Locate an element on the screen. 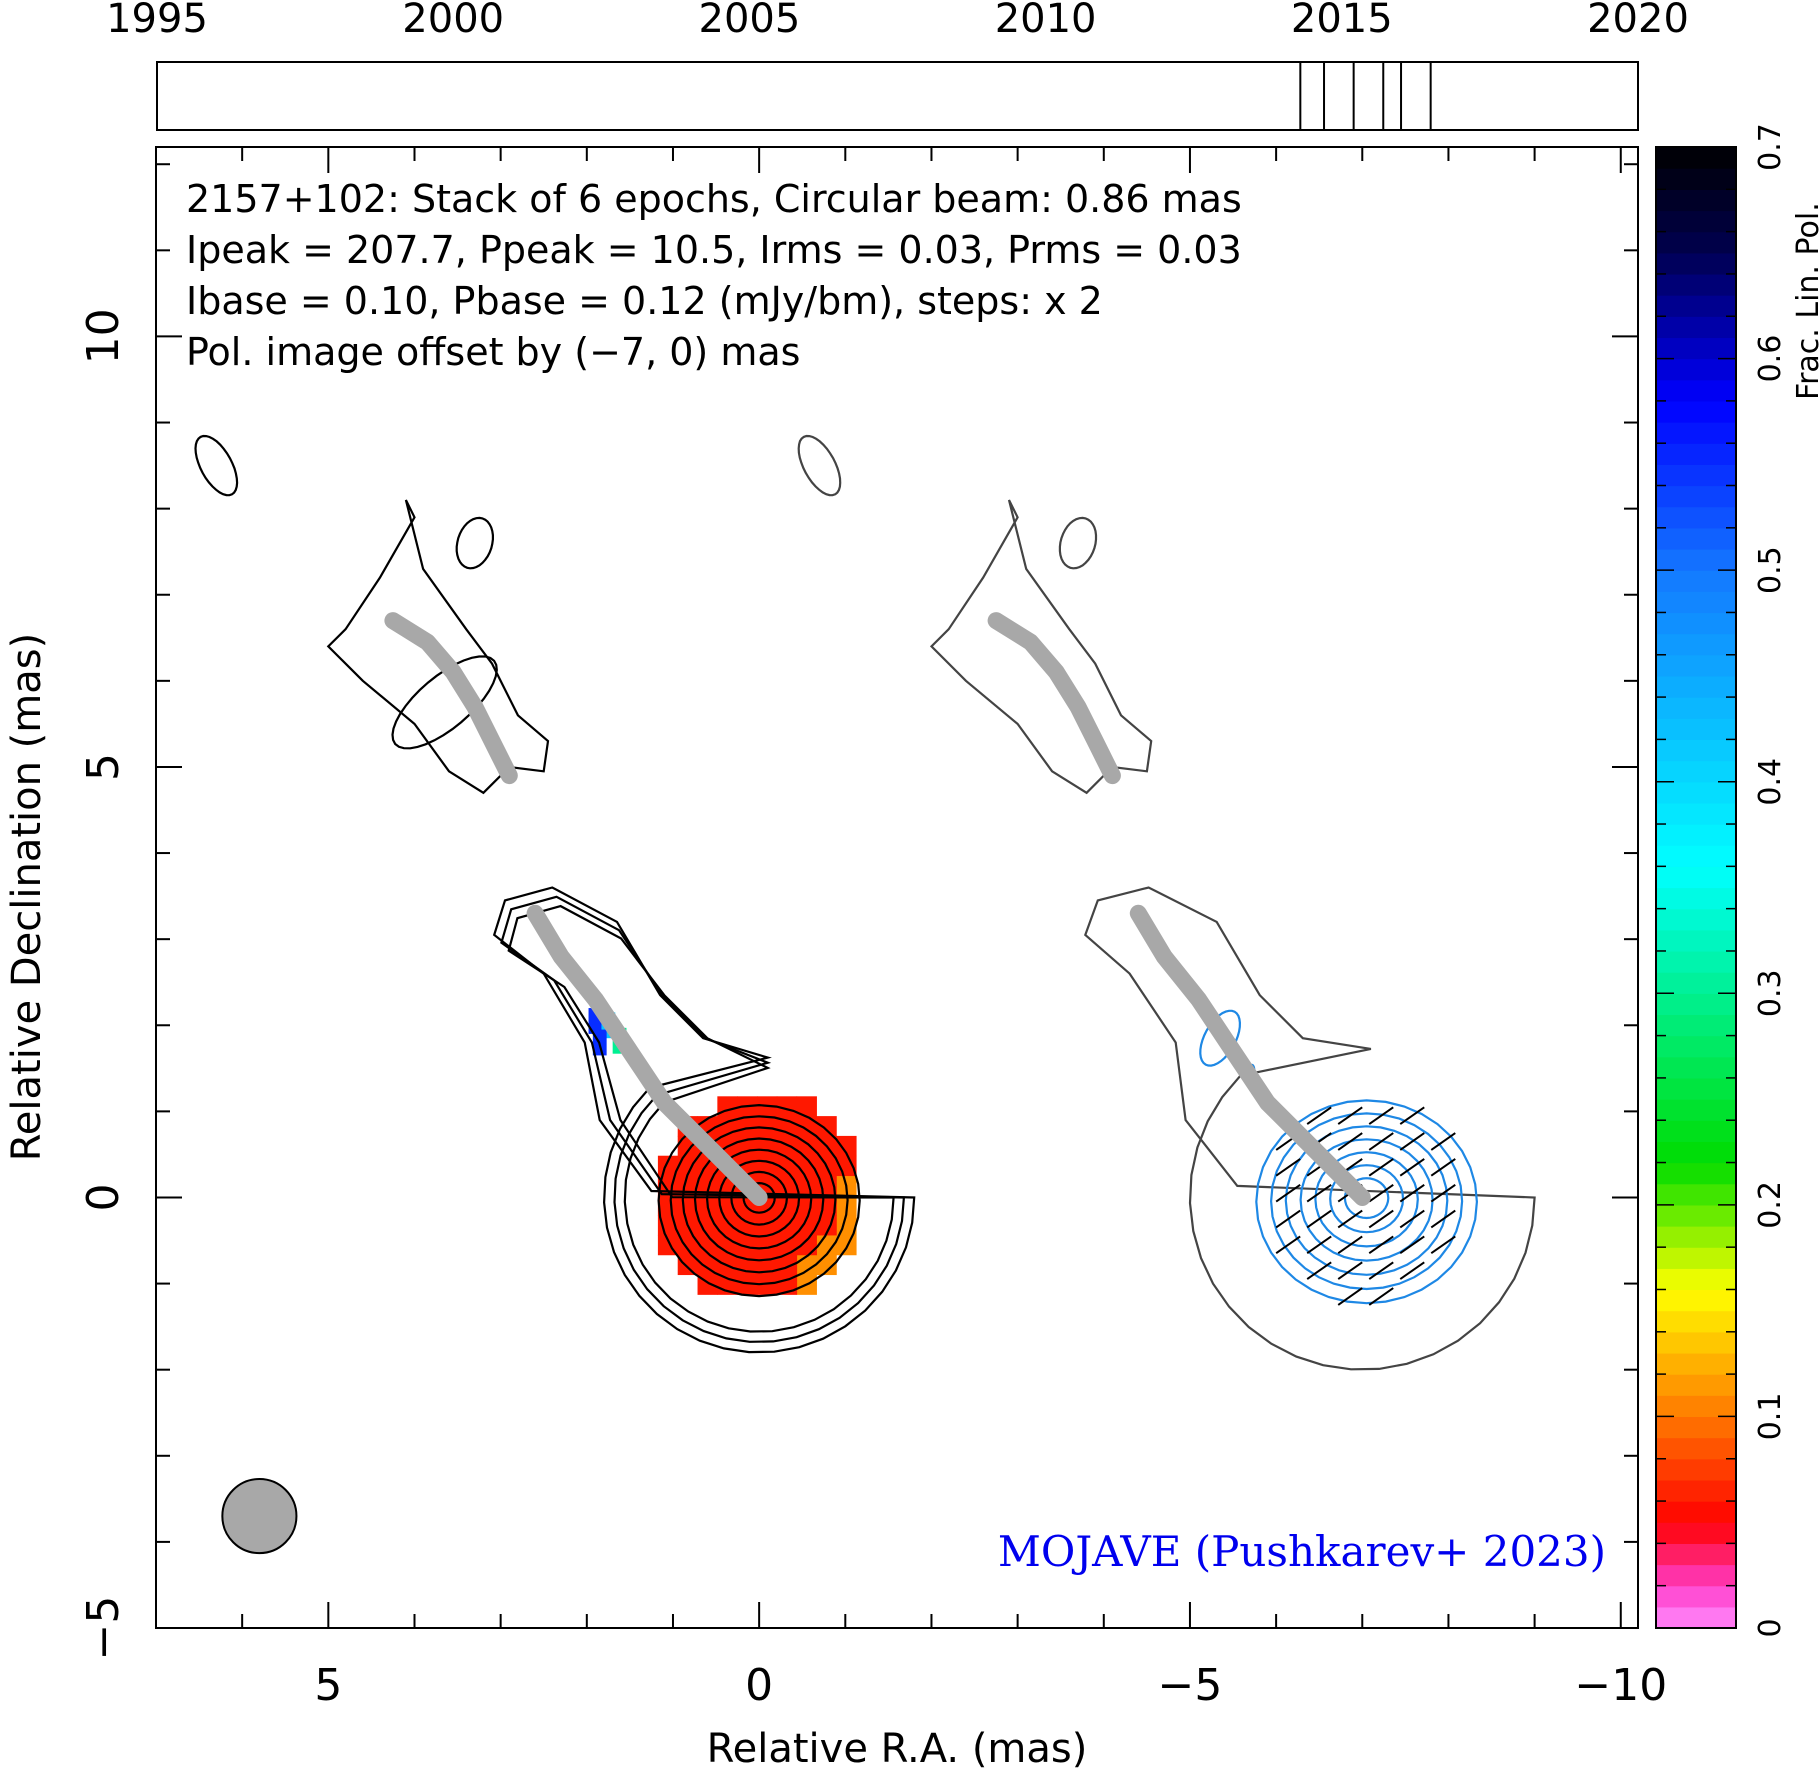 This screenshot has width=1819, height=1778. timeline-tick-label: 1995 is located at coordinates (157, 21).